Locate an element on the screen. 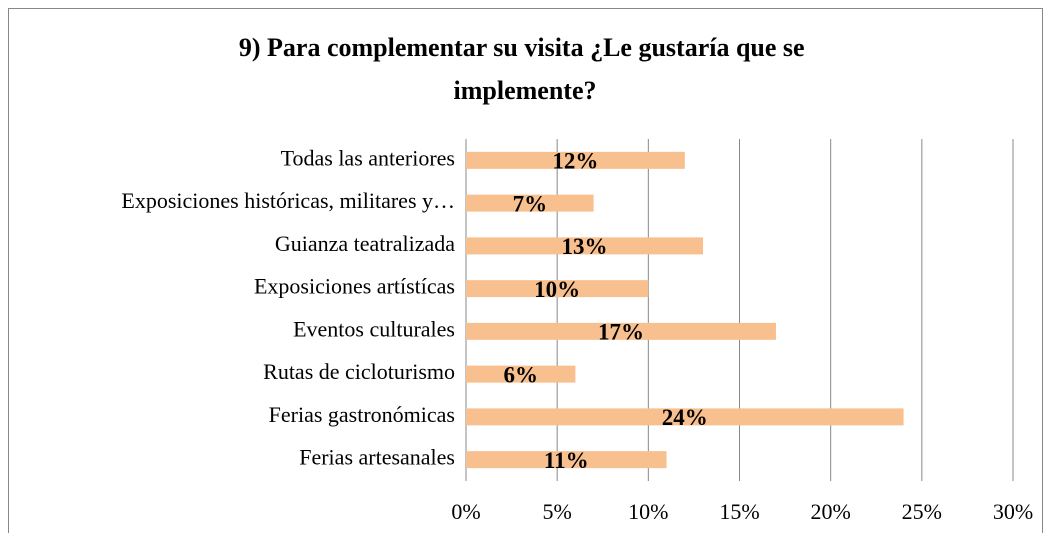 The width and height of the screenshot is (1051, 533). value-label: 24% is located at coordinates (685, 417).